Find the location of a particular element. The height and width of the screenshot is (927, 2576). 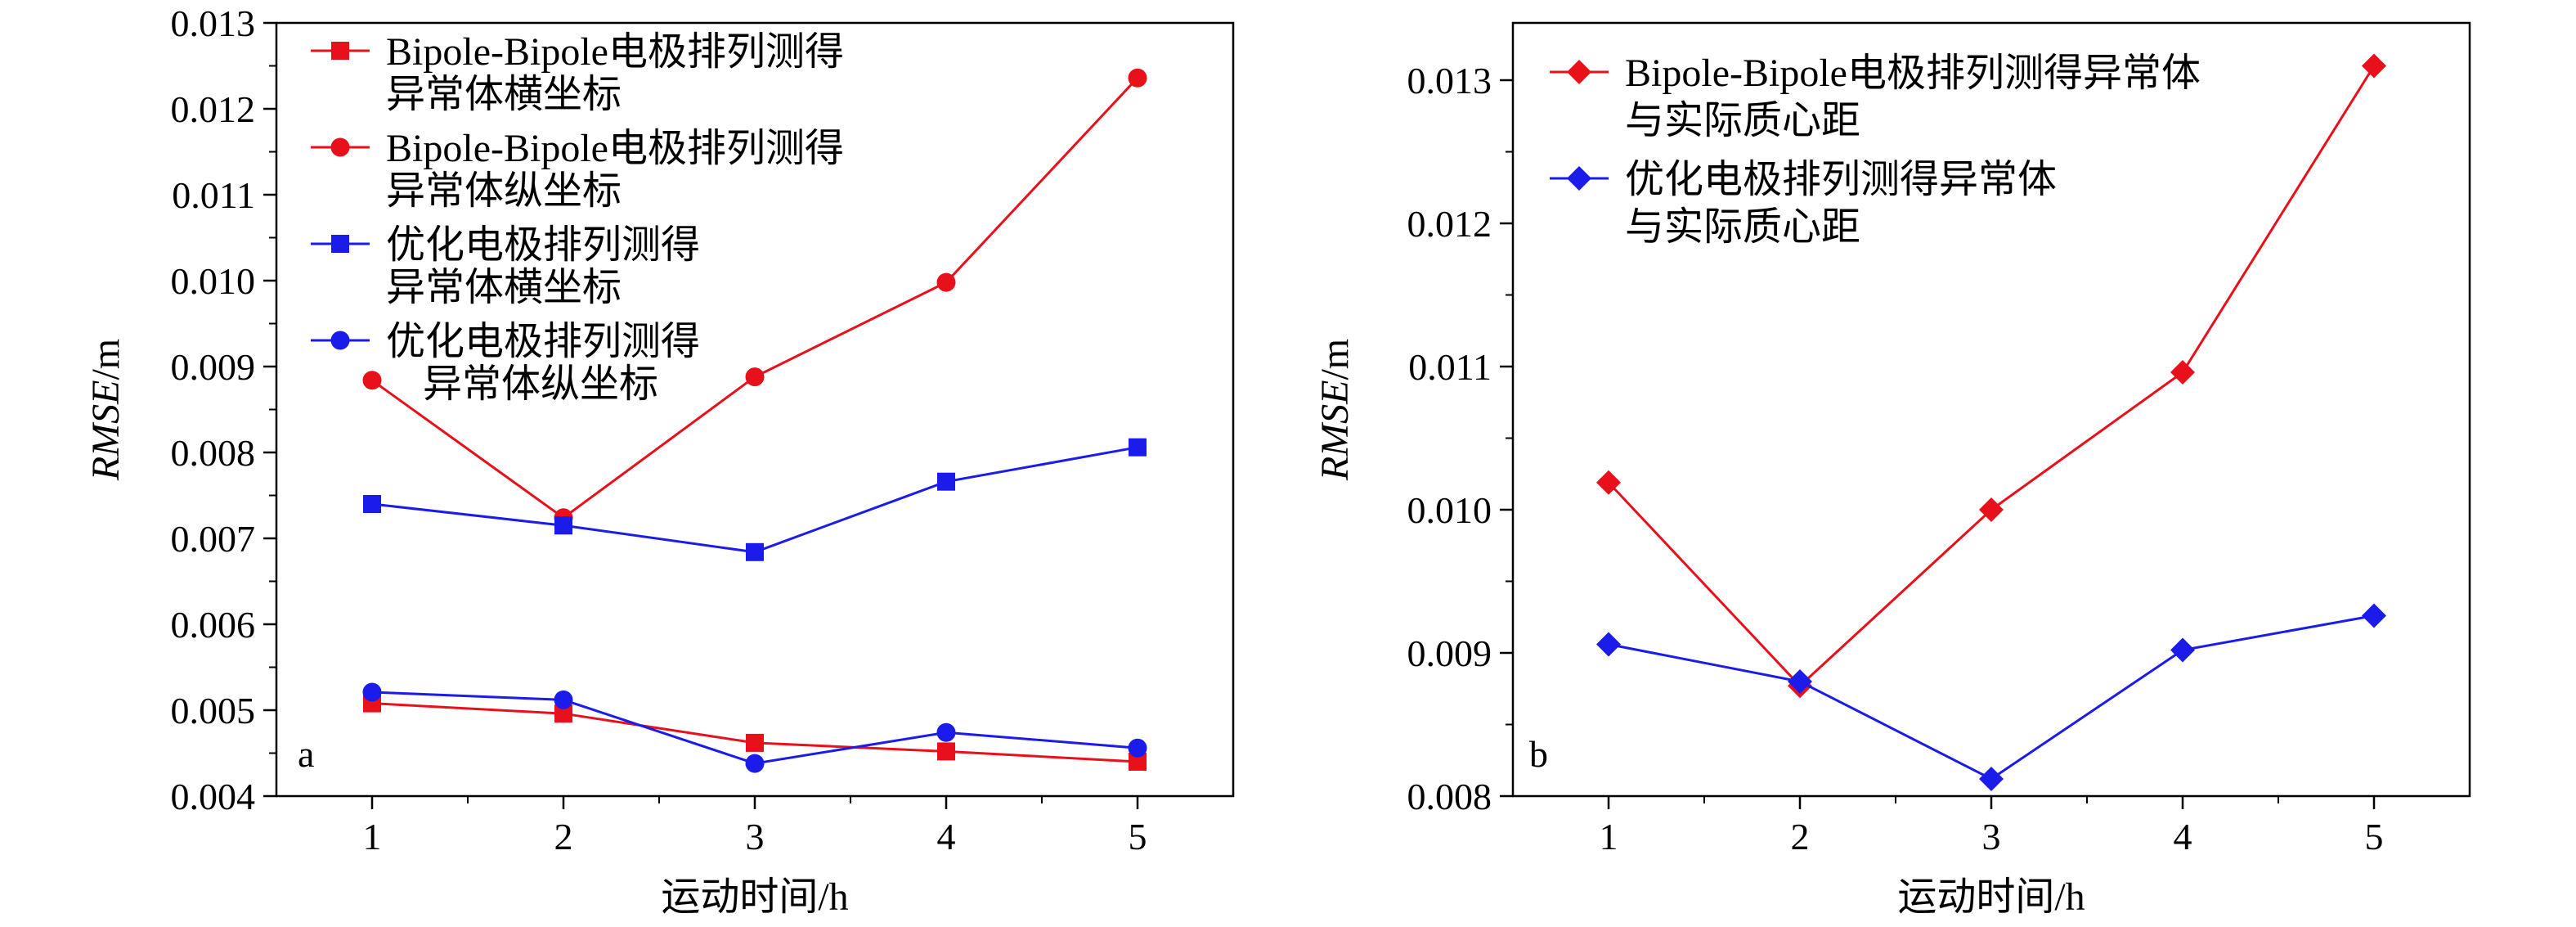

legend-label: 优化电极排列测得异常体 is located at coordinates (1841, 180).